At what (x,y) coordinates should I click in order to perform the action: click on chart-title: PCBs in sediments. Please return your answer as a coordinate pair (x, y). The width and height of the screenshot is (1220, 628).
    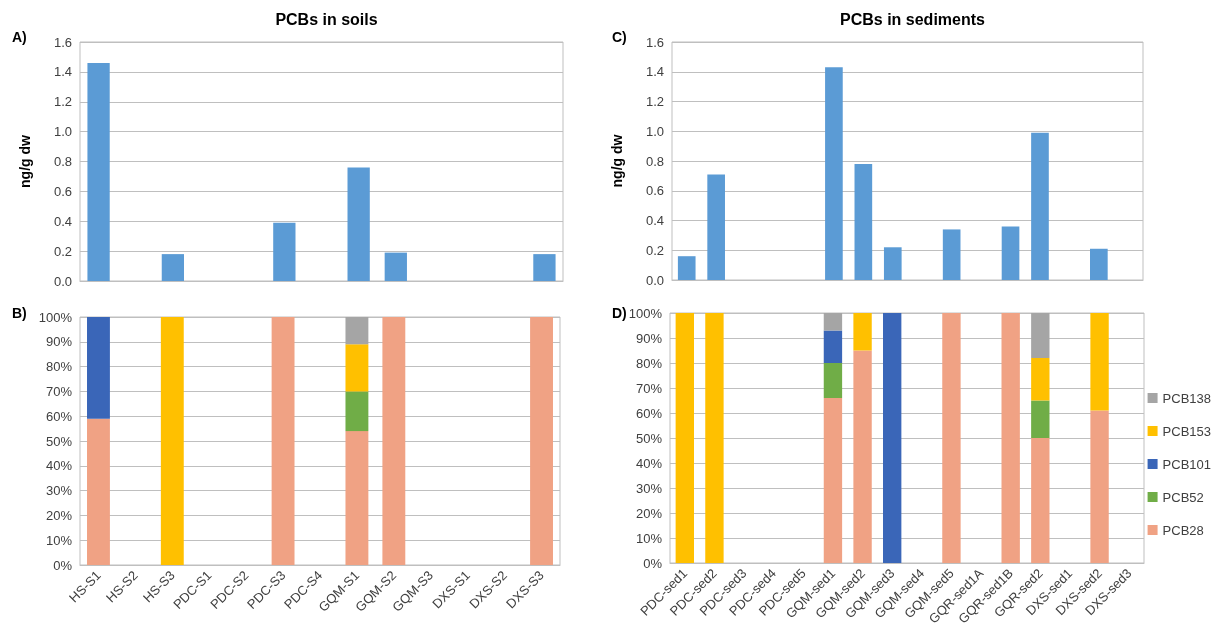
    Looking at the image, I should click on (913, 19).